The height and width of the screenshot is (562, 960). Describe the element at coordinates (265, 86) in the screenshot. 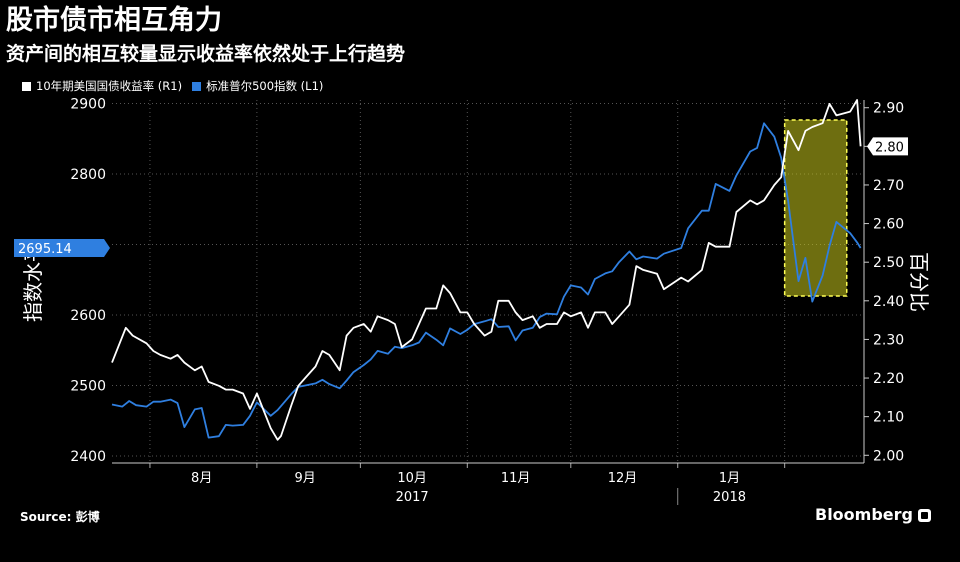

I see `legend-label-spx: 标准普尔500指数 (L1)` at that location.